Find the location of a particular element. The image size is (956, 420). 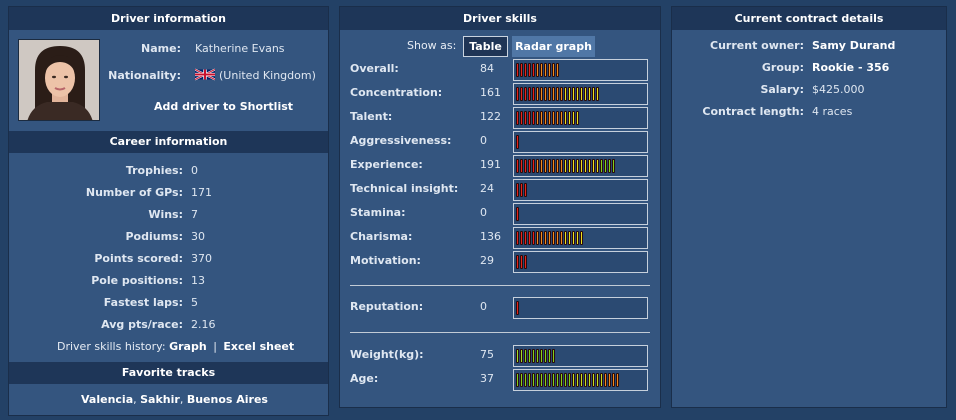

favorite-tracks-header: Favorite tracks is located at coordinates (168, 373).